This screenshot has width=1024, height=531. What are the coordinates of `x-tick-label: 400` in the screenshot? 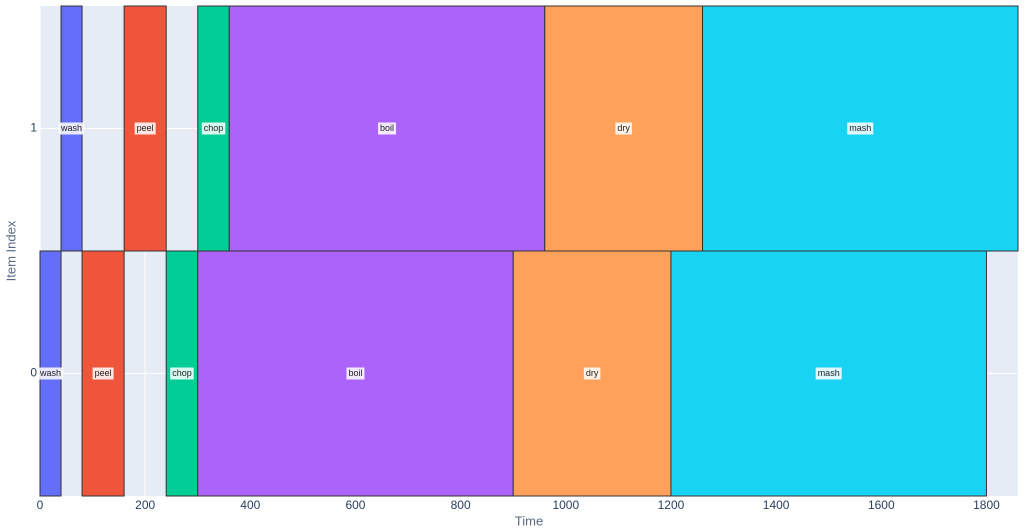 It's located at (250, 505).